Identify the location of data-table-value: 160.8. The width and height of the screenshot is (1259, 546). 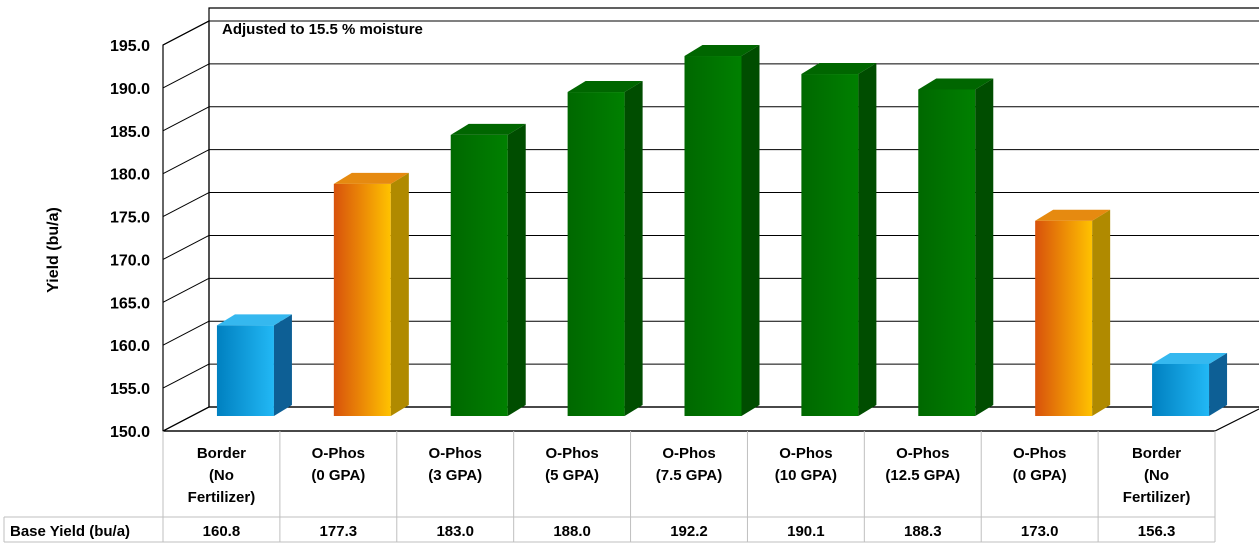
(222, 531).